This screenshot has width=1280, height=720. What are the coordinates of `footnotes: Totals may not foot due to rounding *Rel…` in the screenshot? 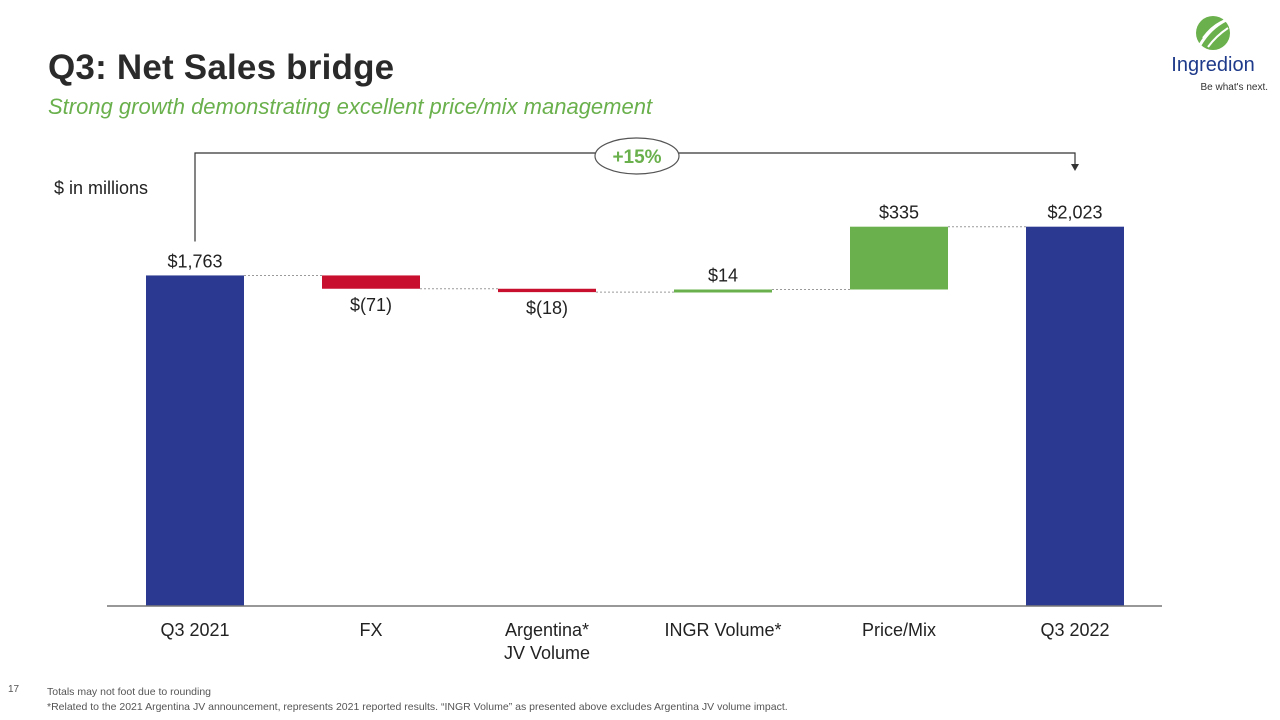 It's located at (417, 700).